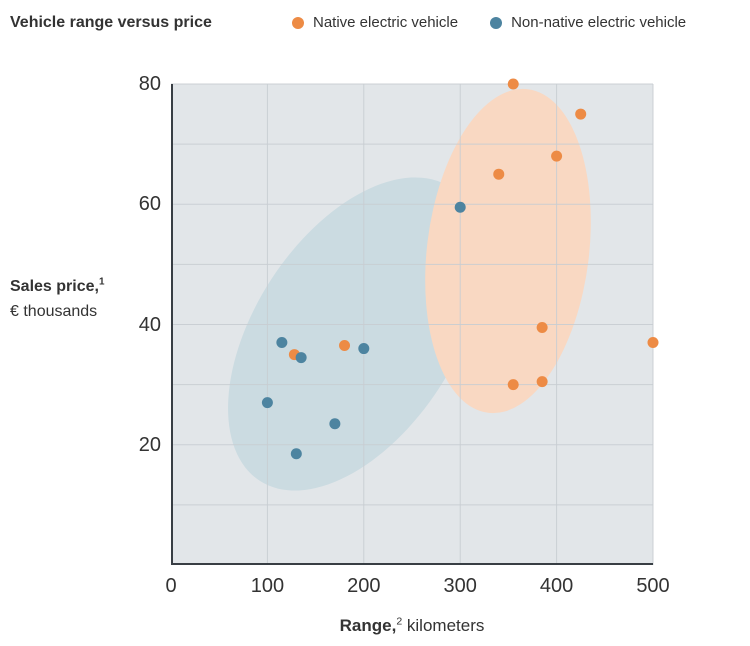 This screenshot has width=750, height=646. I want to click on chart-title: Vehicle range versus price, so click(111, 22).